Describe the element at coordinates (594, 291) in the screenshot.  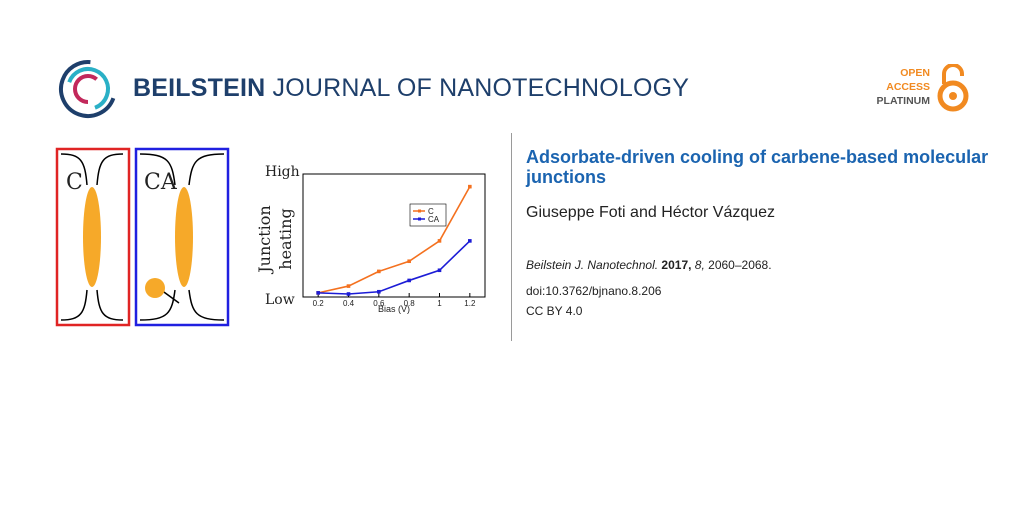
I see `doi-link: doi:10.3762/bjnano.8.206` at that location.